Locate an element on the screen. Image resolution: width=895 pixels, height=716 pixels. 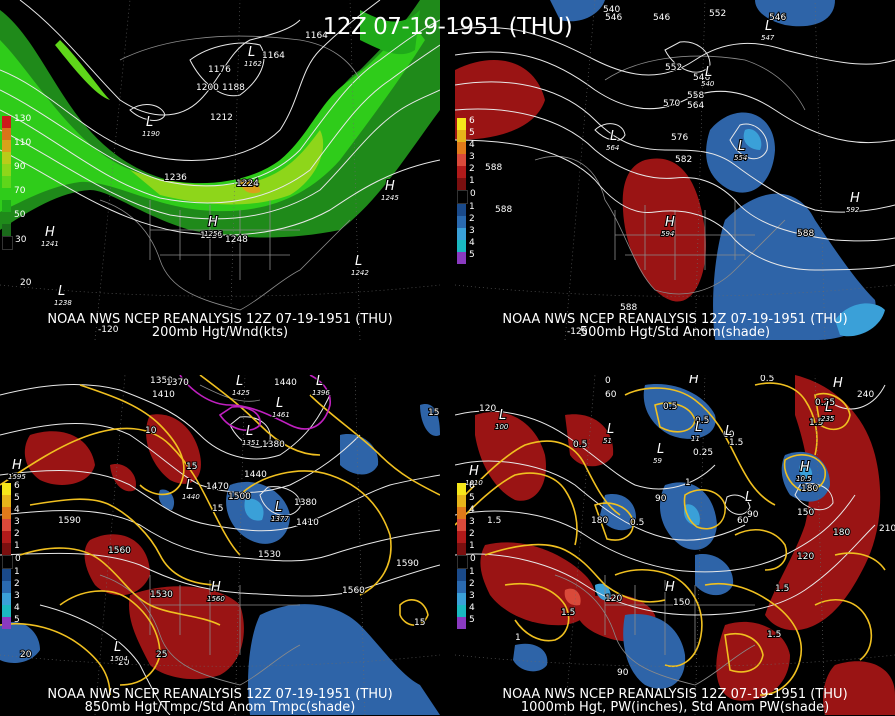
legend-swatch: 5 is located at coordinates (466, 135).